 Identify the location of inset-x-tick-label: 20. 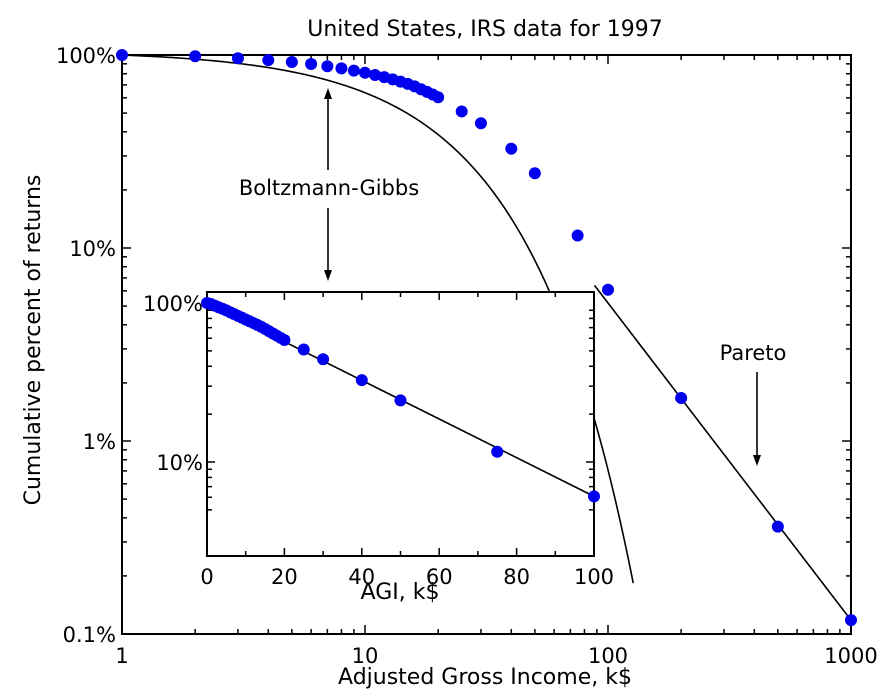
(284, 577).